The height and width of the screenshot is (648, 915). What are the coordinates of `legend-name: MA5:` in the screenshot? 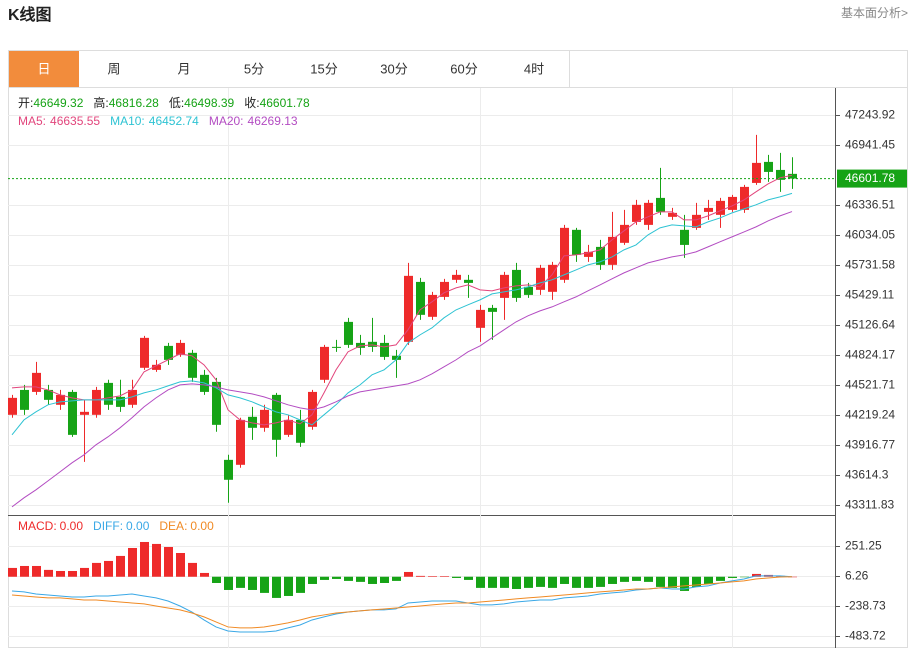 It's located at (32, 121).